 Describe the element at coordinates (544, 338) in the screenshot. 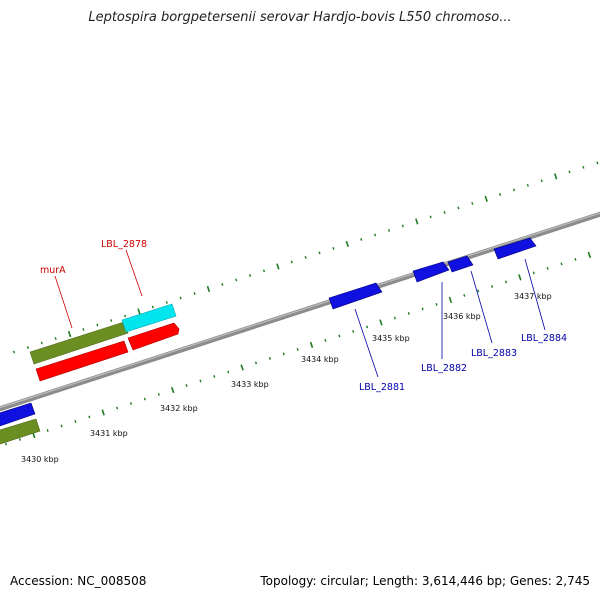

I see `gene-label-lbl2884: LBL_2884` at that location.